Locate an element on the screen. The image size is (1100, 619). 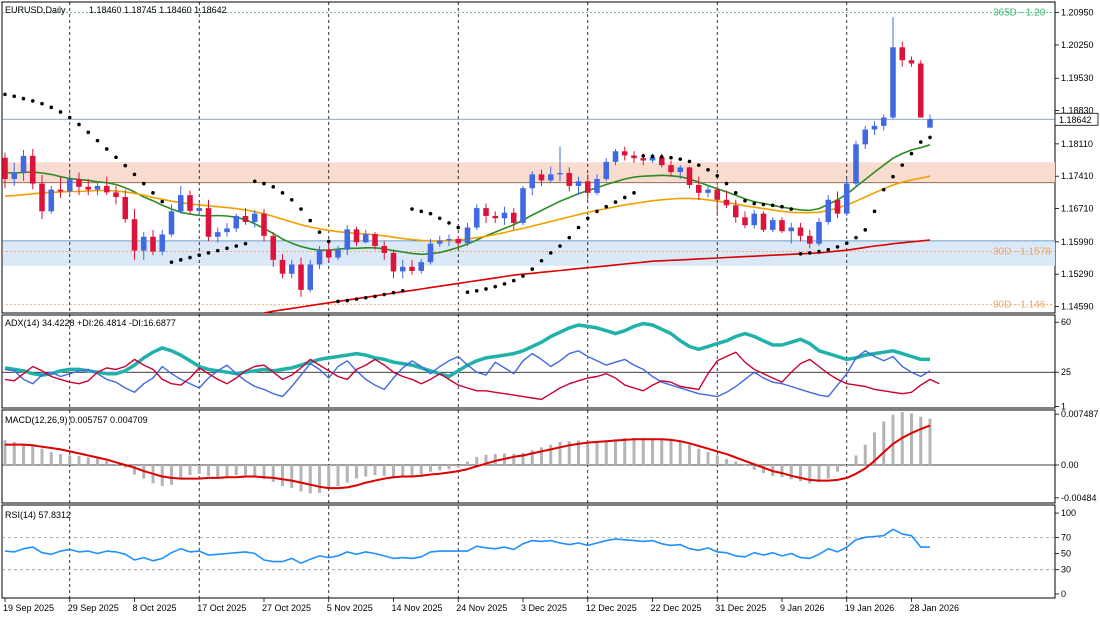
rsi-ytick-label-4: 0 is located at coordinates (1063, 594).